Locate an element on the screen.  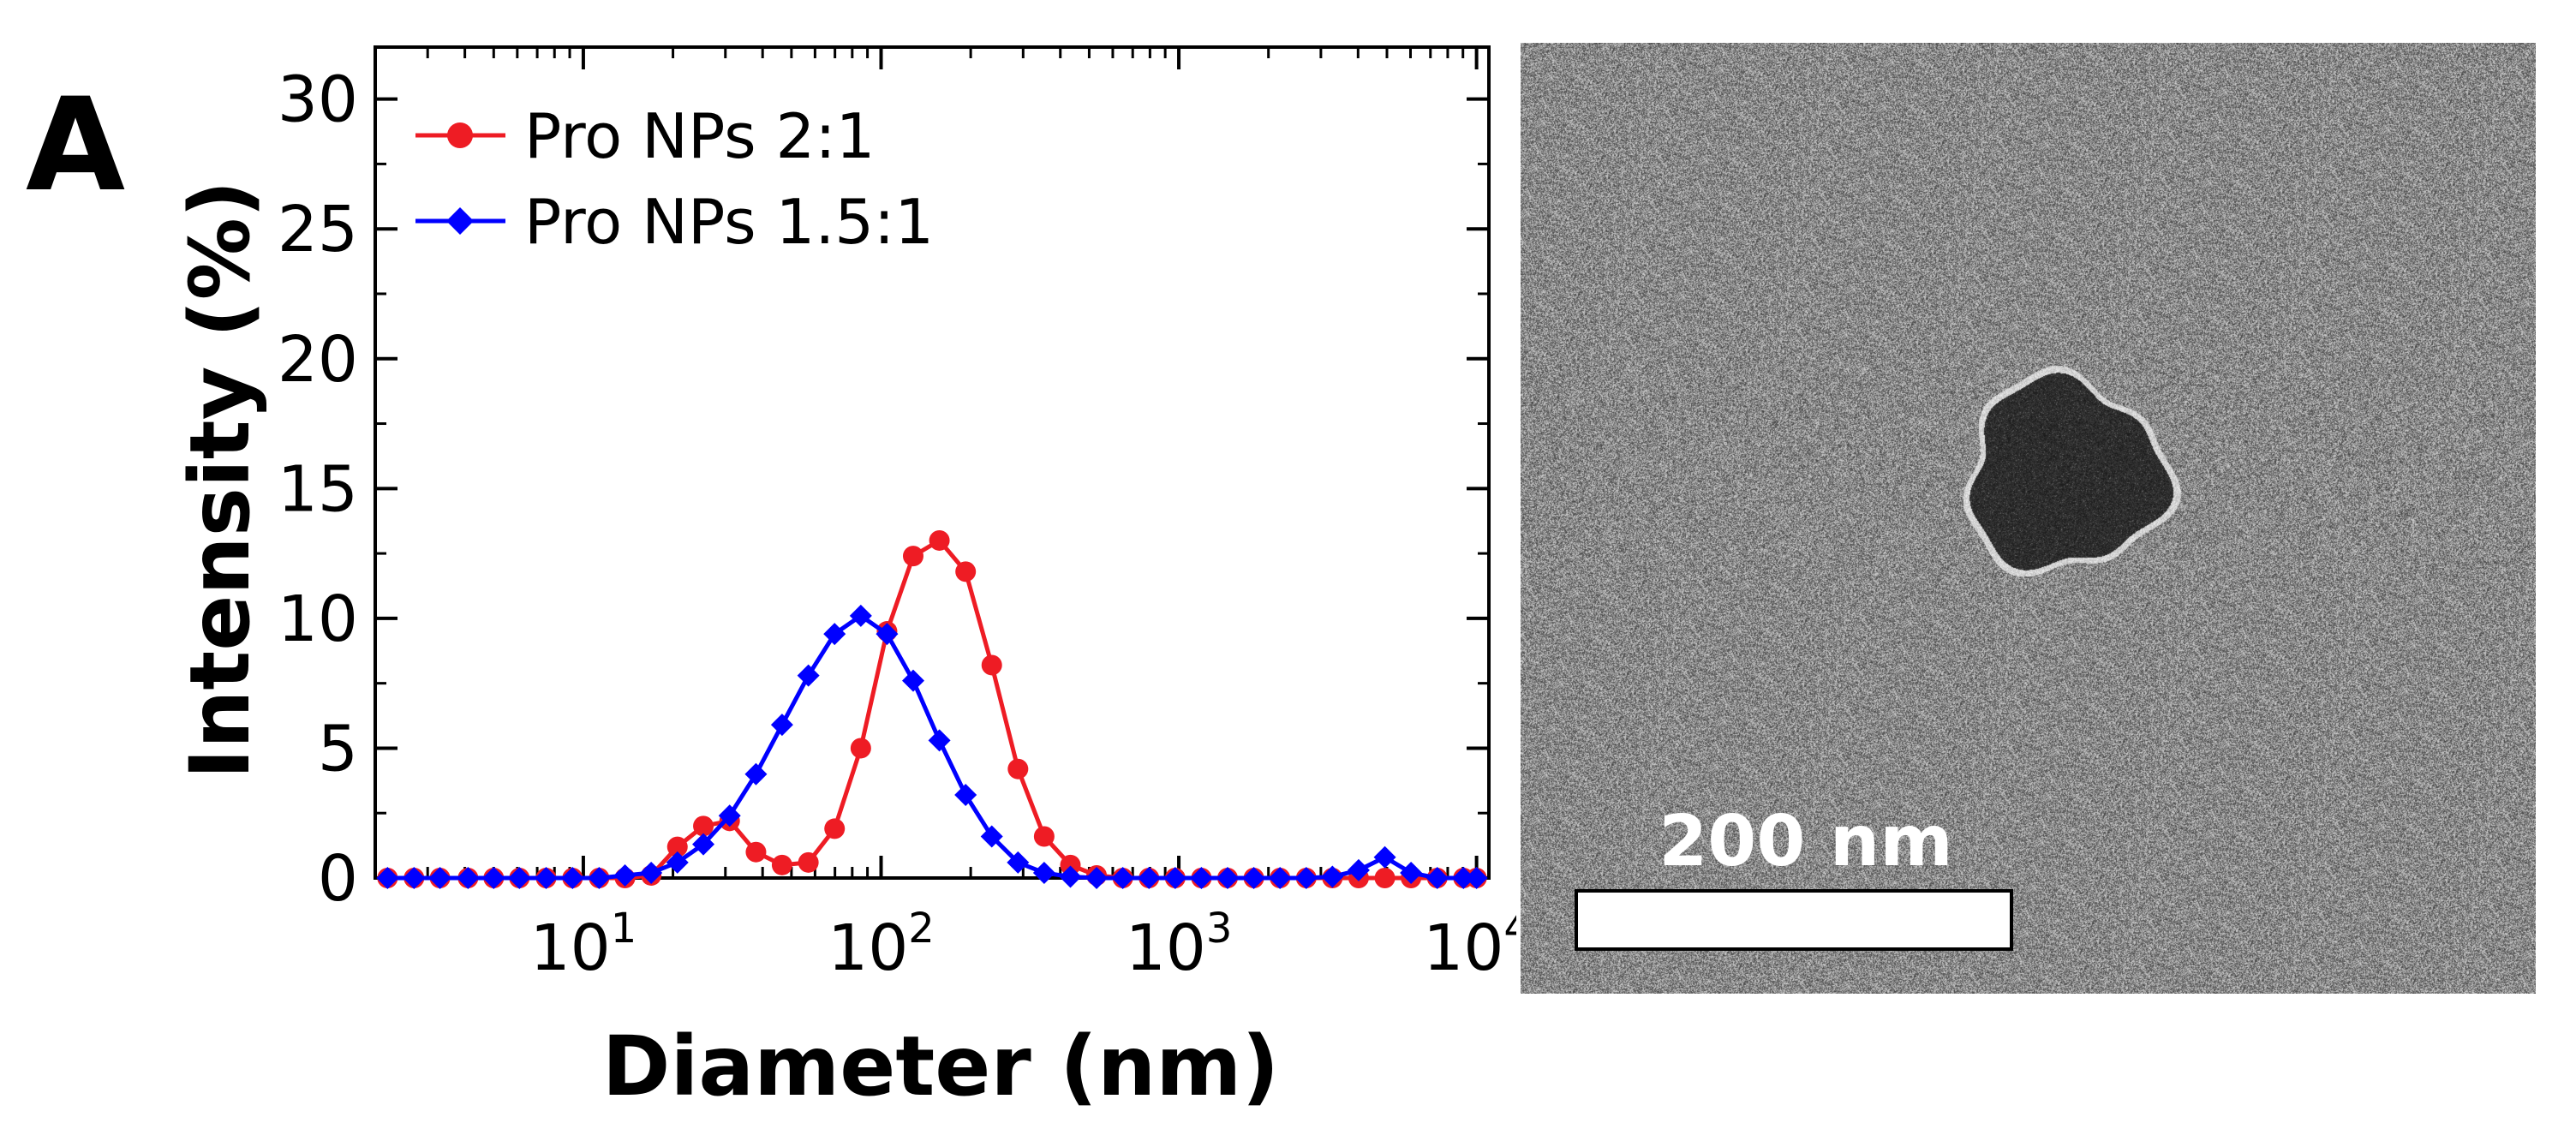
panel-letter-a: A is located at coordinates (76, 146).